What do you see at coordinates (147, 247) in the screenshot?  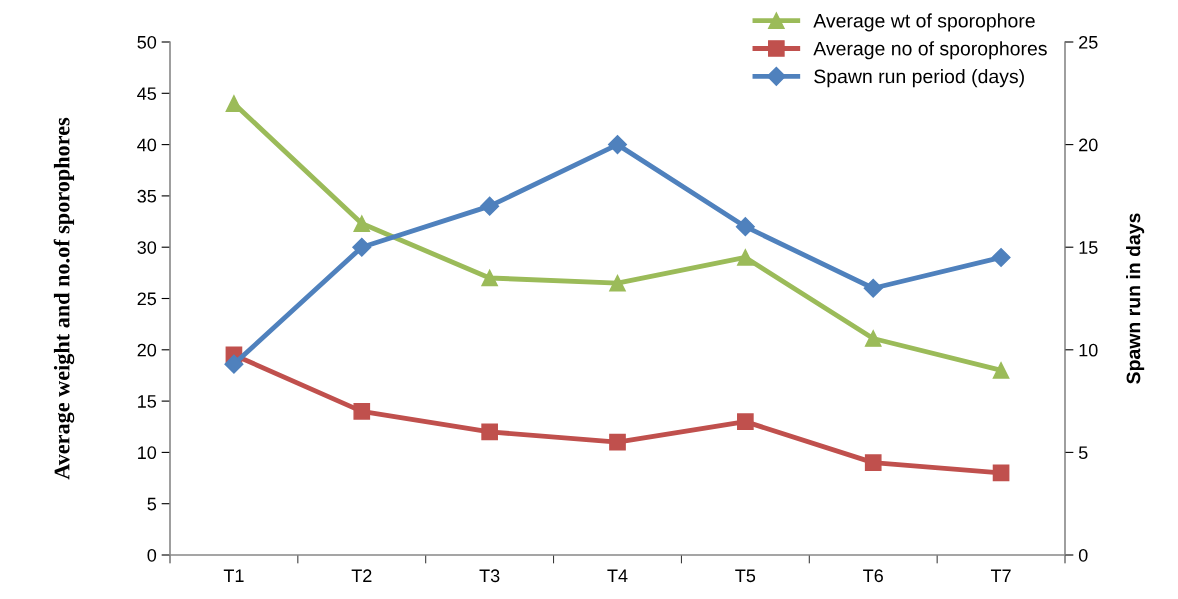 I see `y-tick-label: 30` at bounding box center [147, 247].